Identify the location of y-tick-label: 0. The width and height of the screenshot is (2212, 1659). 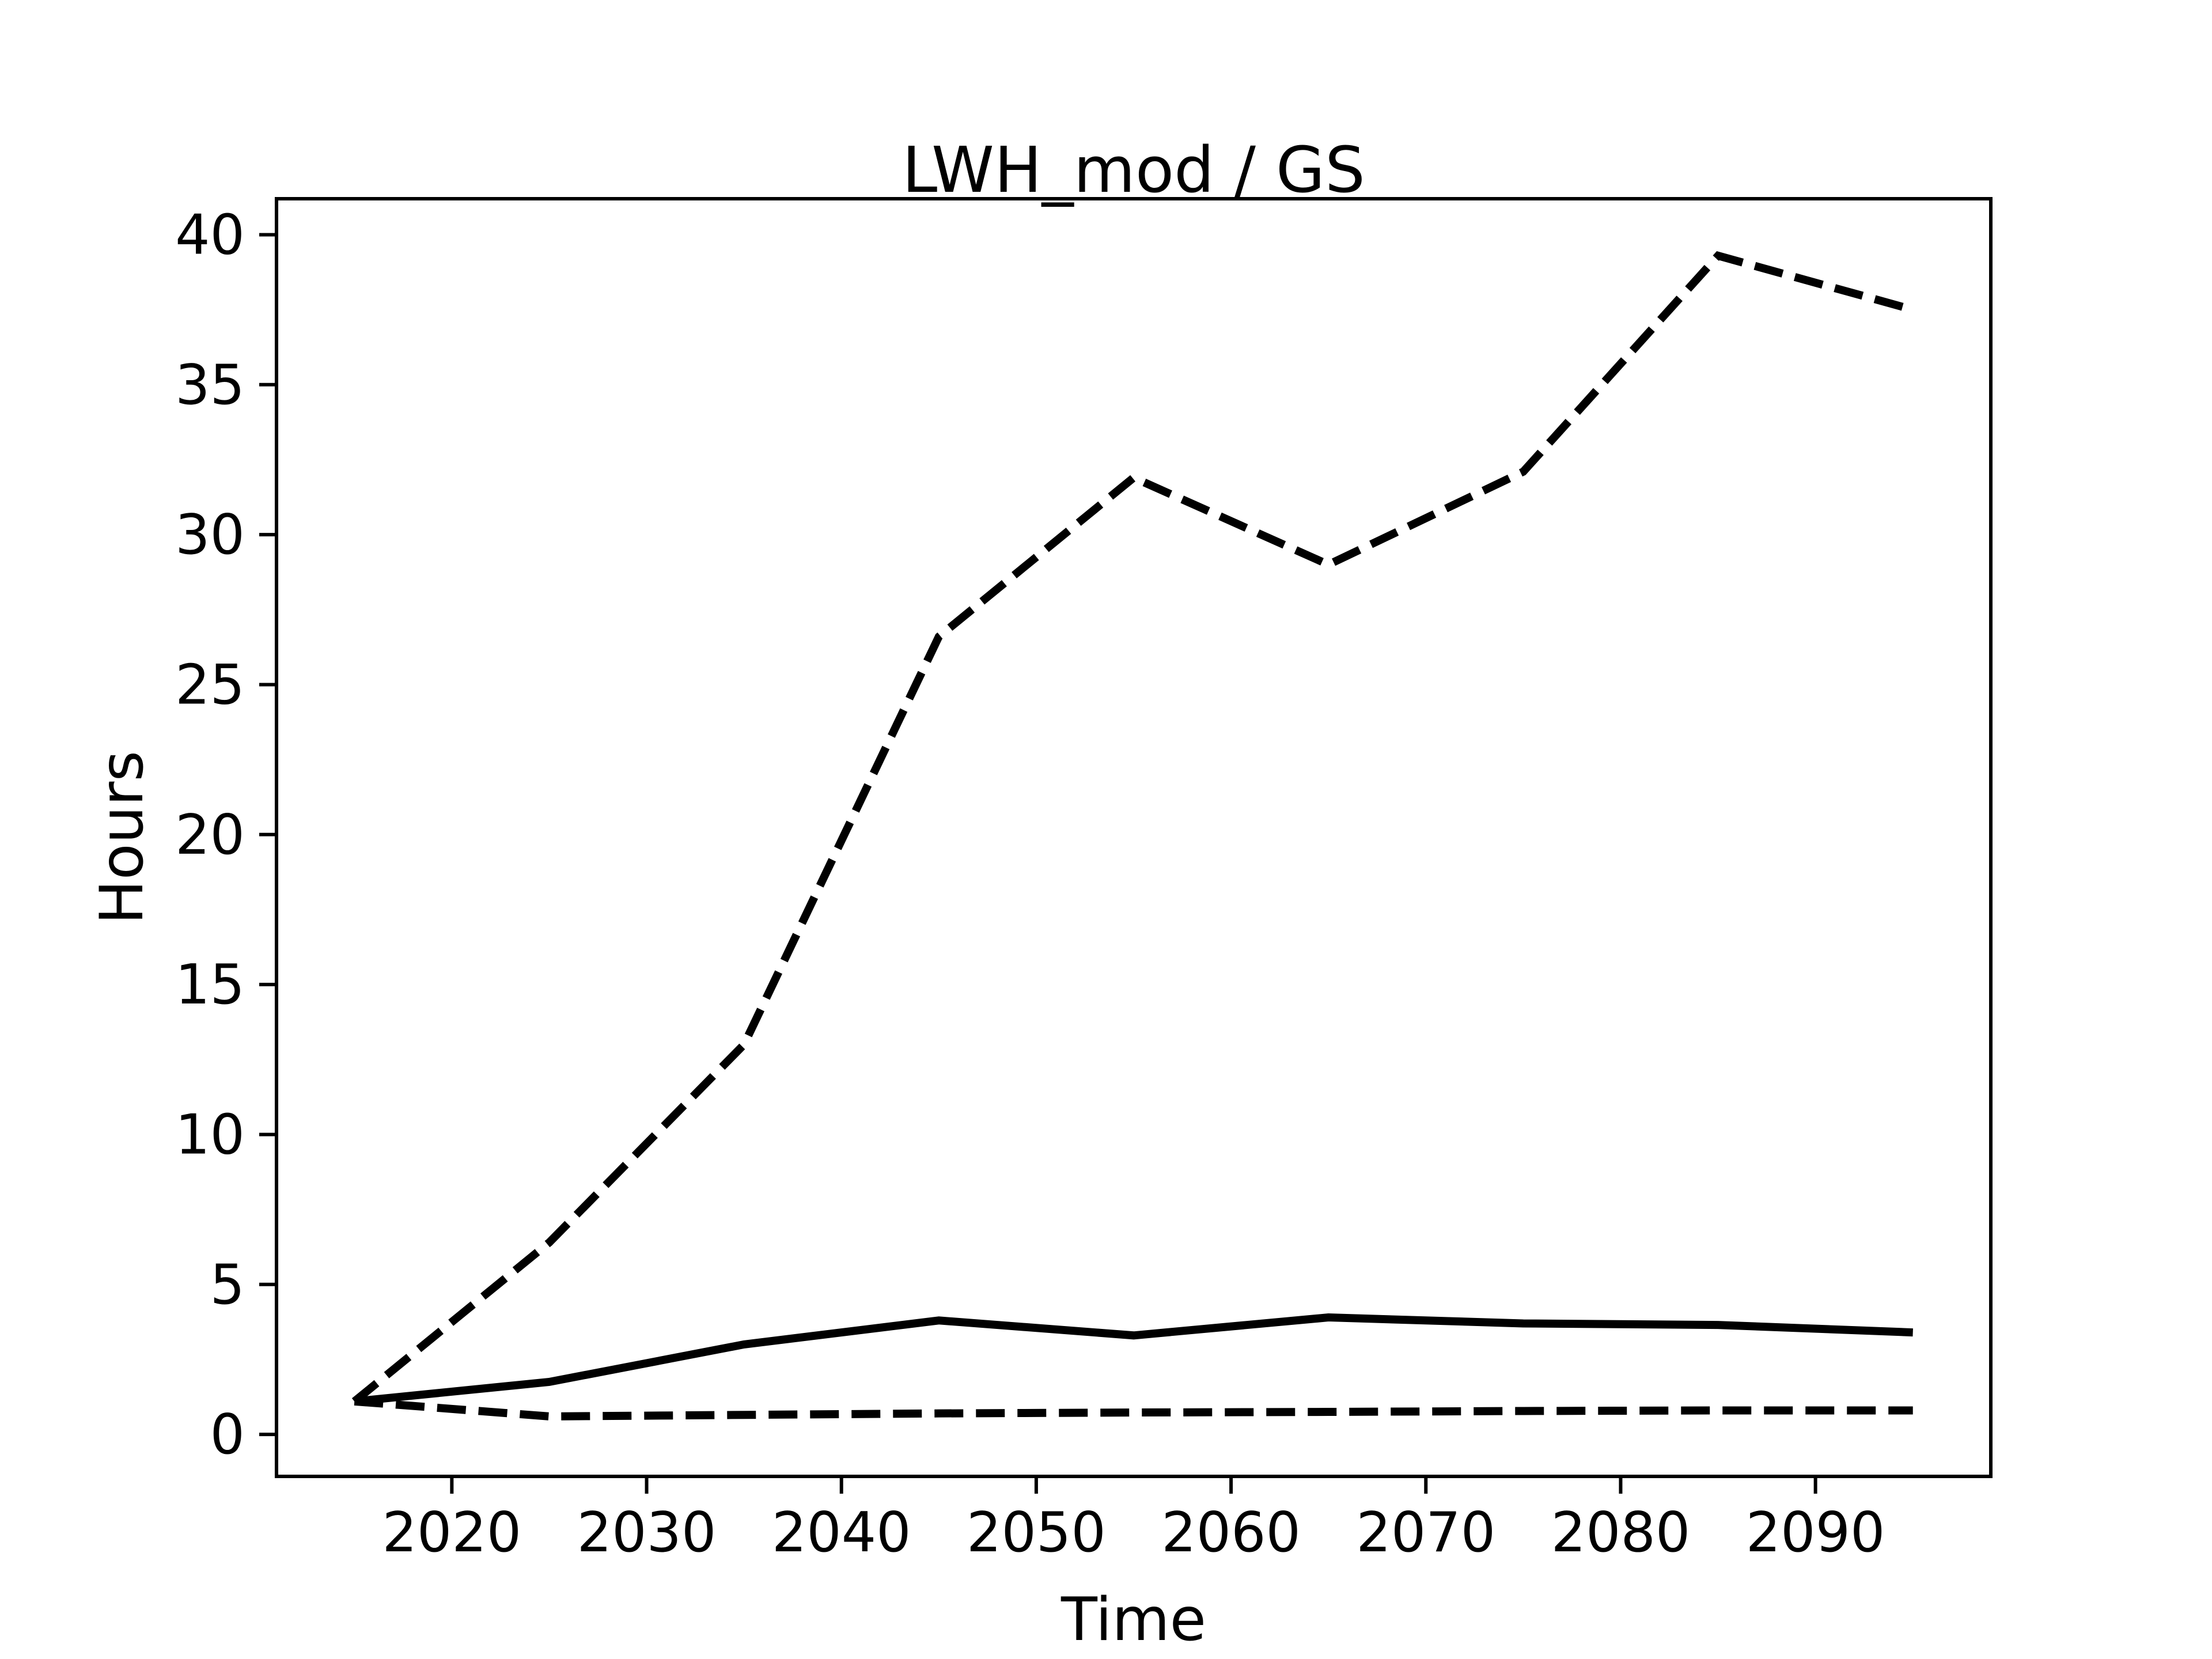
(227, 1435).